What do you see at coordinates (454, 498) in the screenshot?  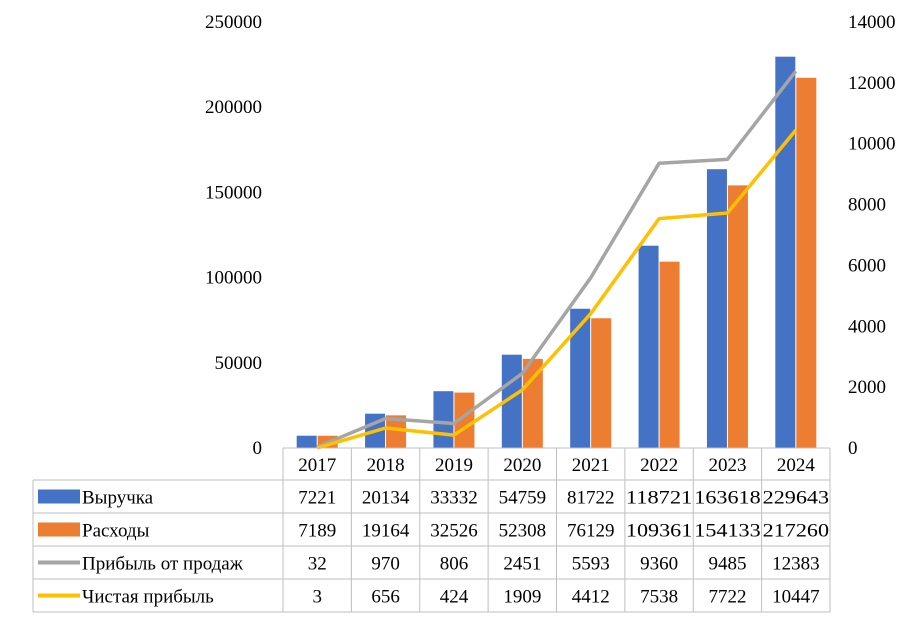 I see `data-table-cell: 33332` at bounding box center [454, 498].